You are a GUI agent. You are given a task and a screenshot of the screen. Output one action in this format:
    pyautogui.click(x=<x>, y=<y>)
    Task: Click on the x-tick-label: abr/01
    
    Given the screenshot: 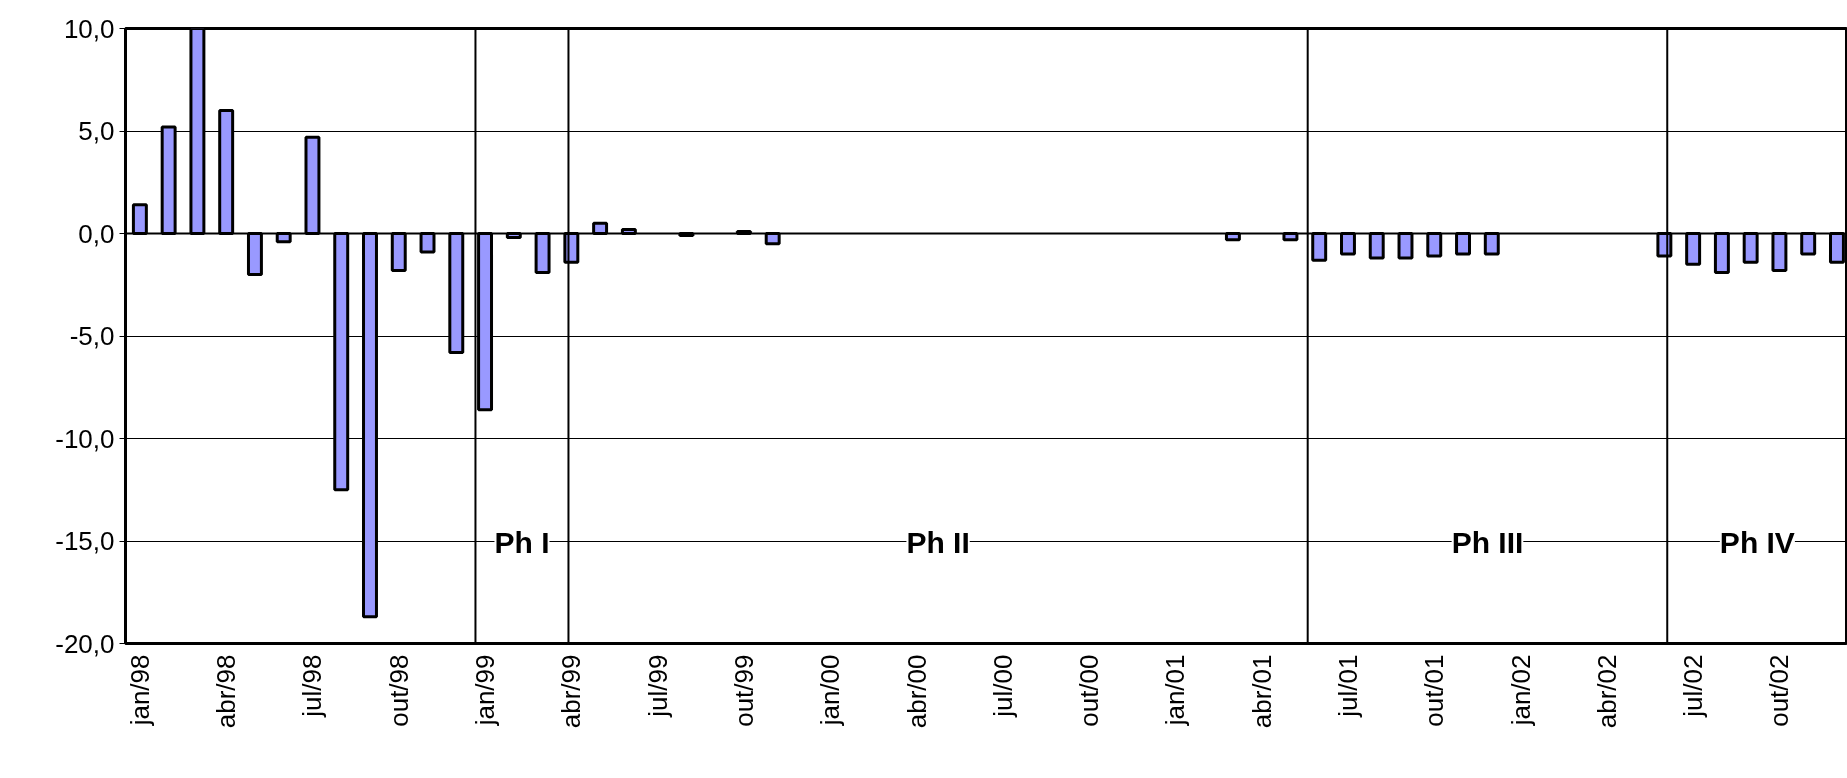 What is the action you would take?
    pyautogui.click(x=1261, y=691)
    